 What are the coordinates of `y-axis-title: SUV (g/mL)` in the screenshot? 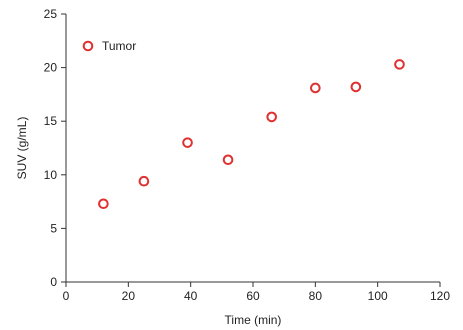 It's located at (22, 148).